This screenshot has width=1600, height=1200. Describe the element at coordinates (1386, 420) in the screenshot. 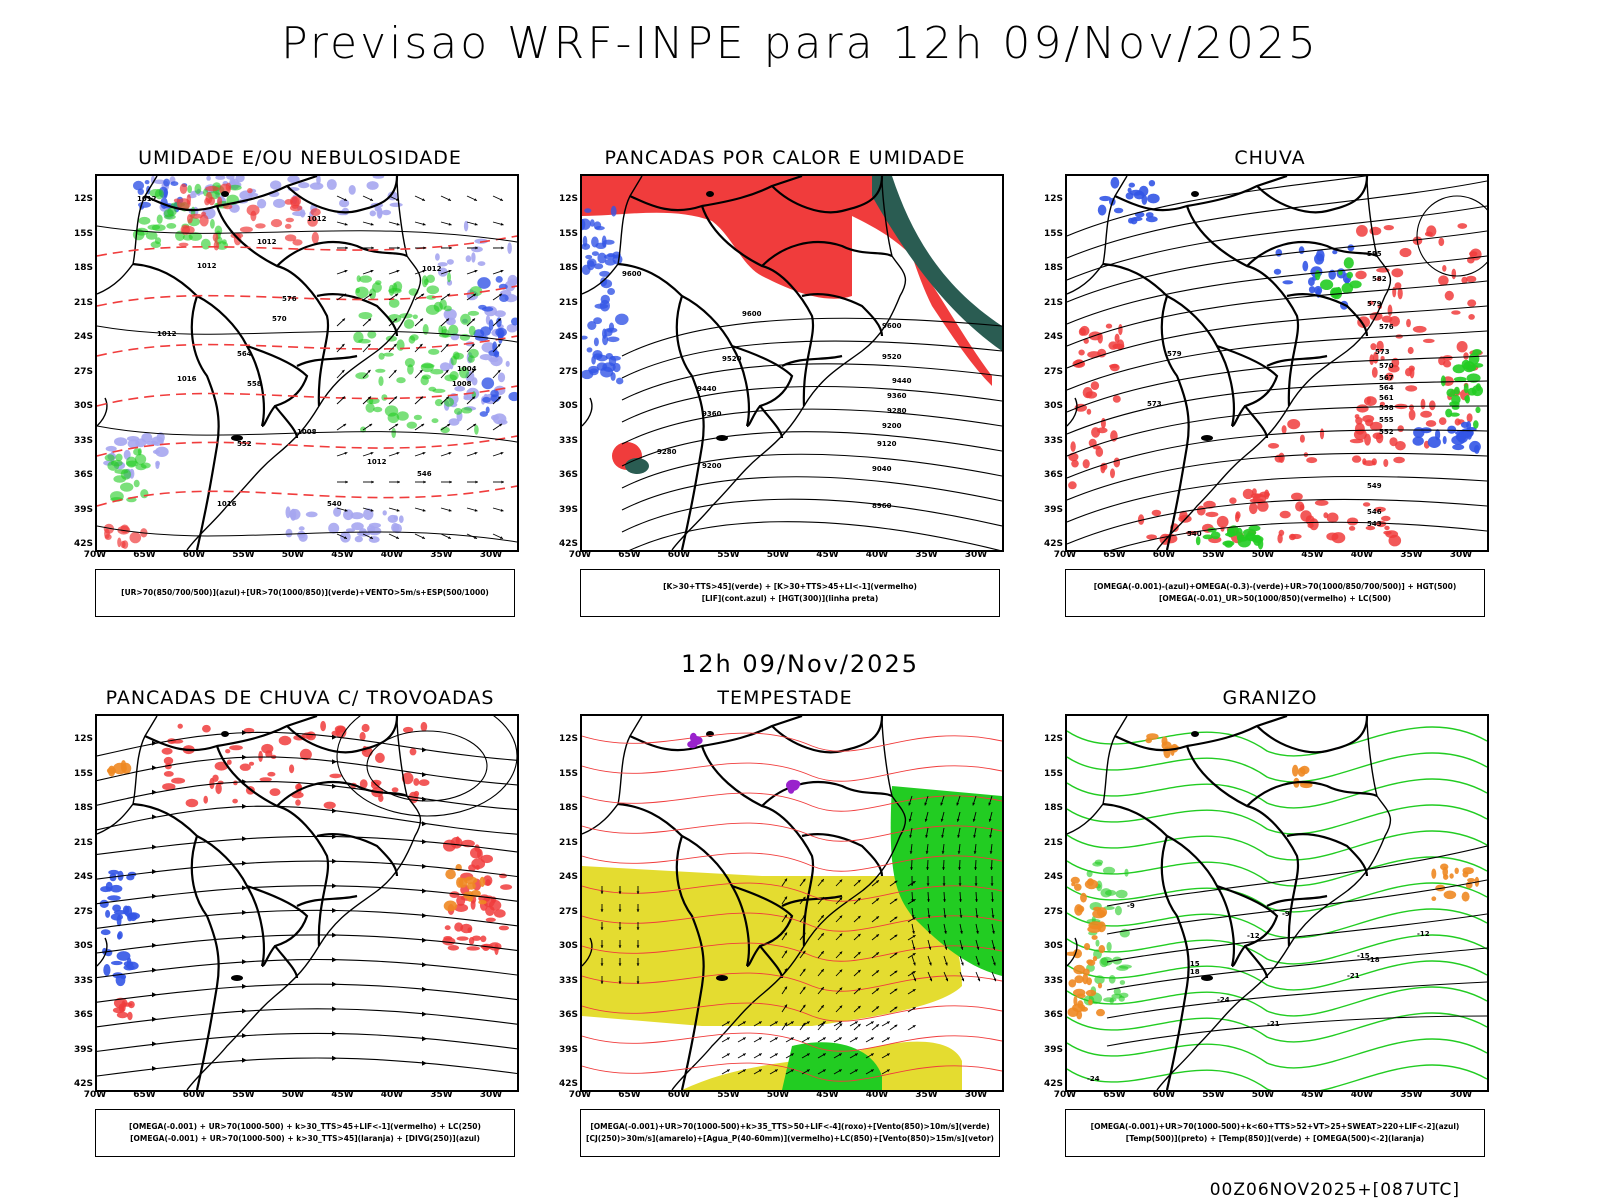

I see `contour-label: 555` at that location.